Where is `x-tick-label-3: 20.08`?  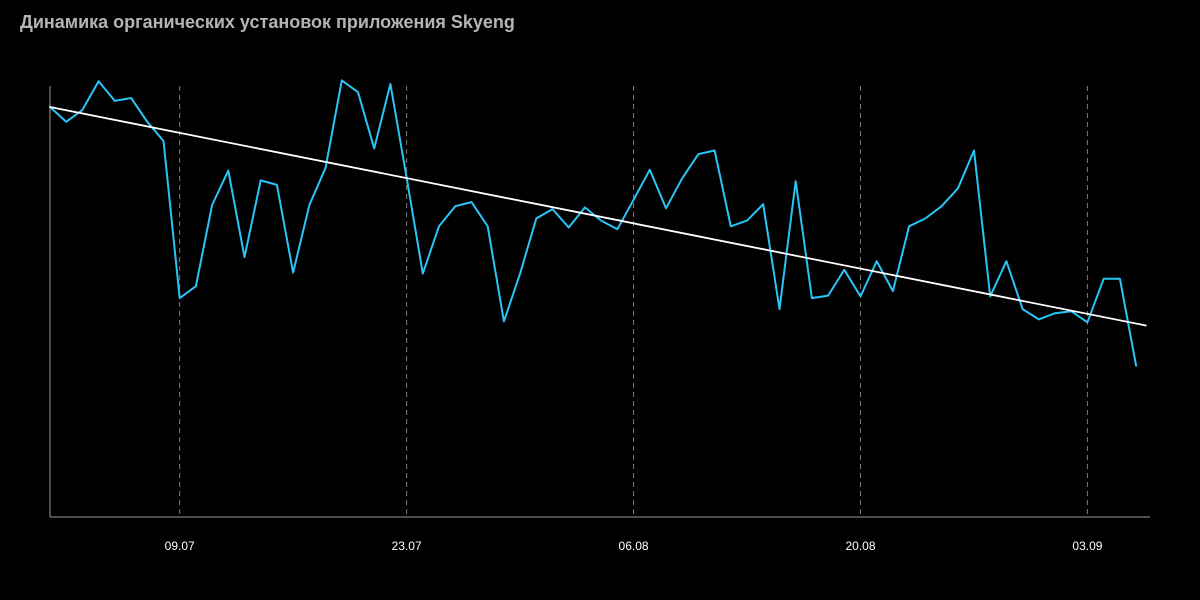 x-tick-label-3: 20.08 is located at coordinates (860, 546).